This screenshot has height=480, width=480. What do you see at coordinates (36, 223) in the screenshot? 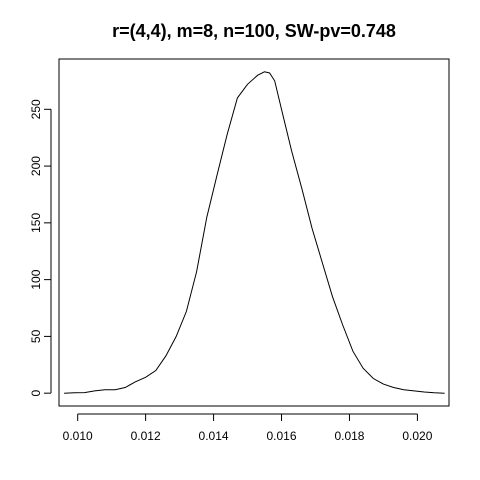
I see `y-tick-label: 150` at bounding box center [36, 223].